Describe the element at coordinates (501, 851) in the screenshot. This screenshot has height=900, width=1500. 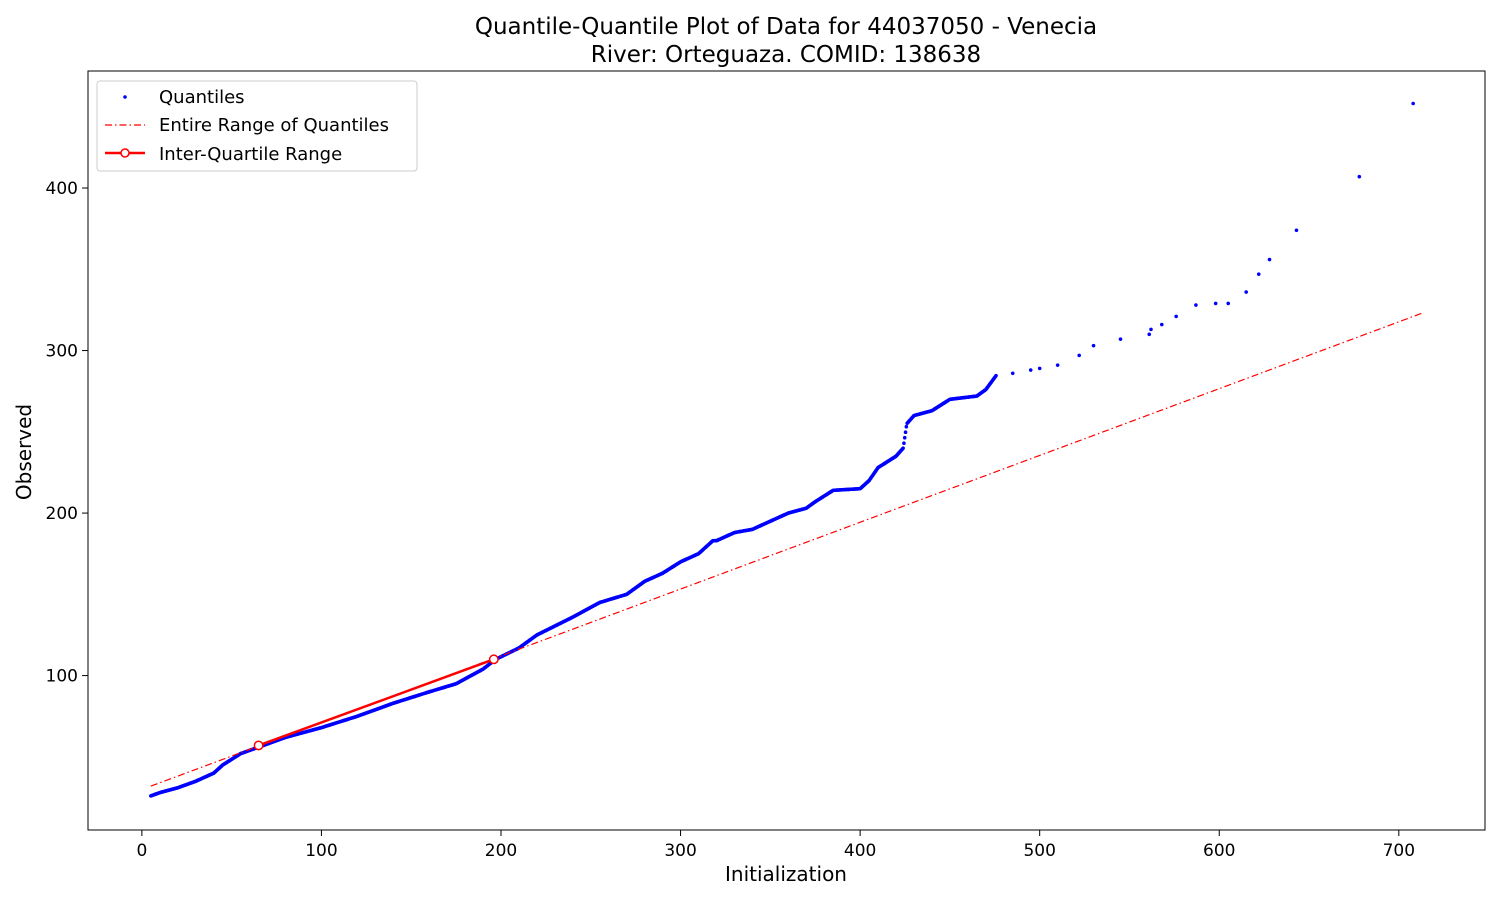
I see `x-tick-label: 200` at that location.